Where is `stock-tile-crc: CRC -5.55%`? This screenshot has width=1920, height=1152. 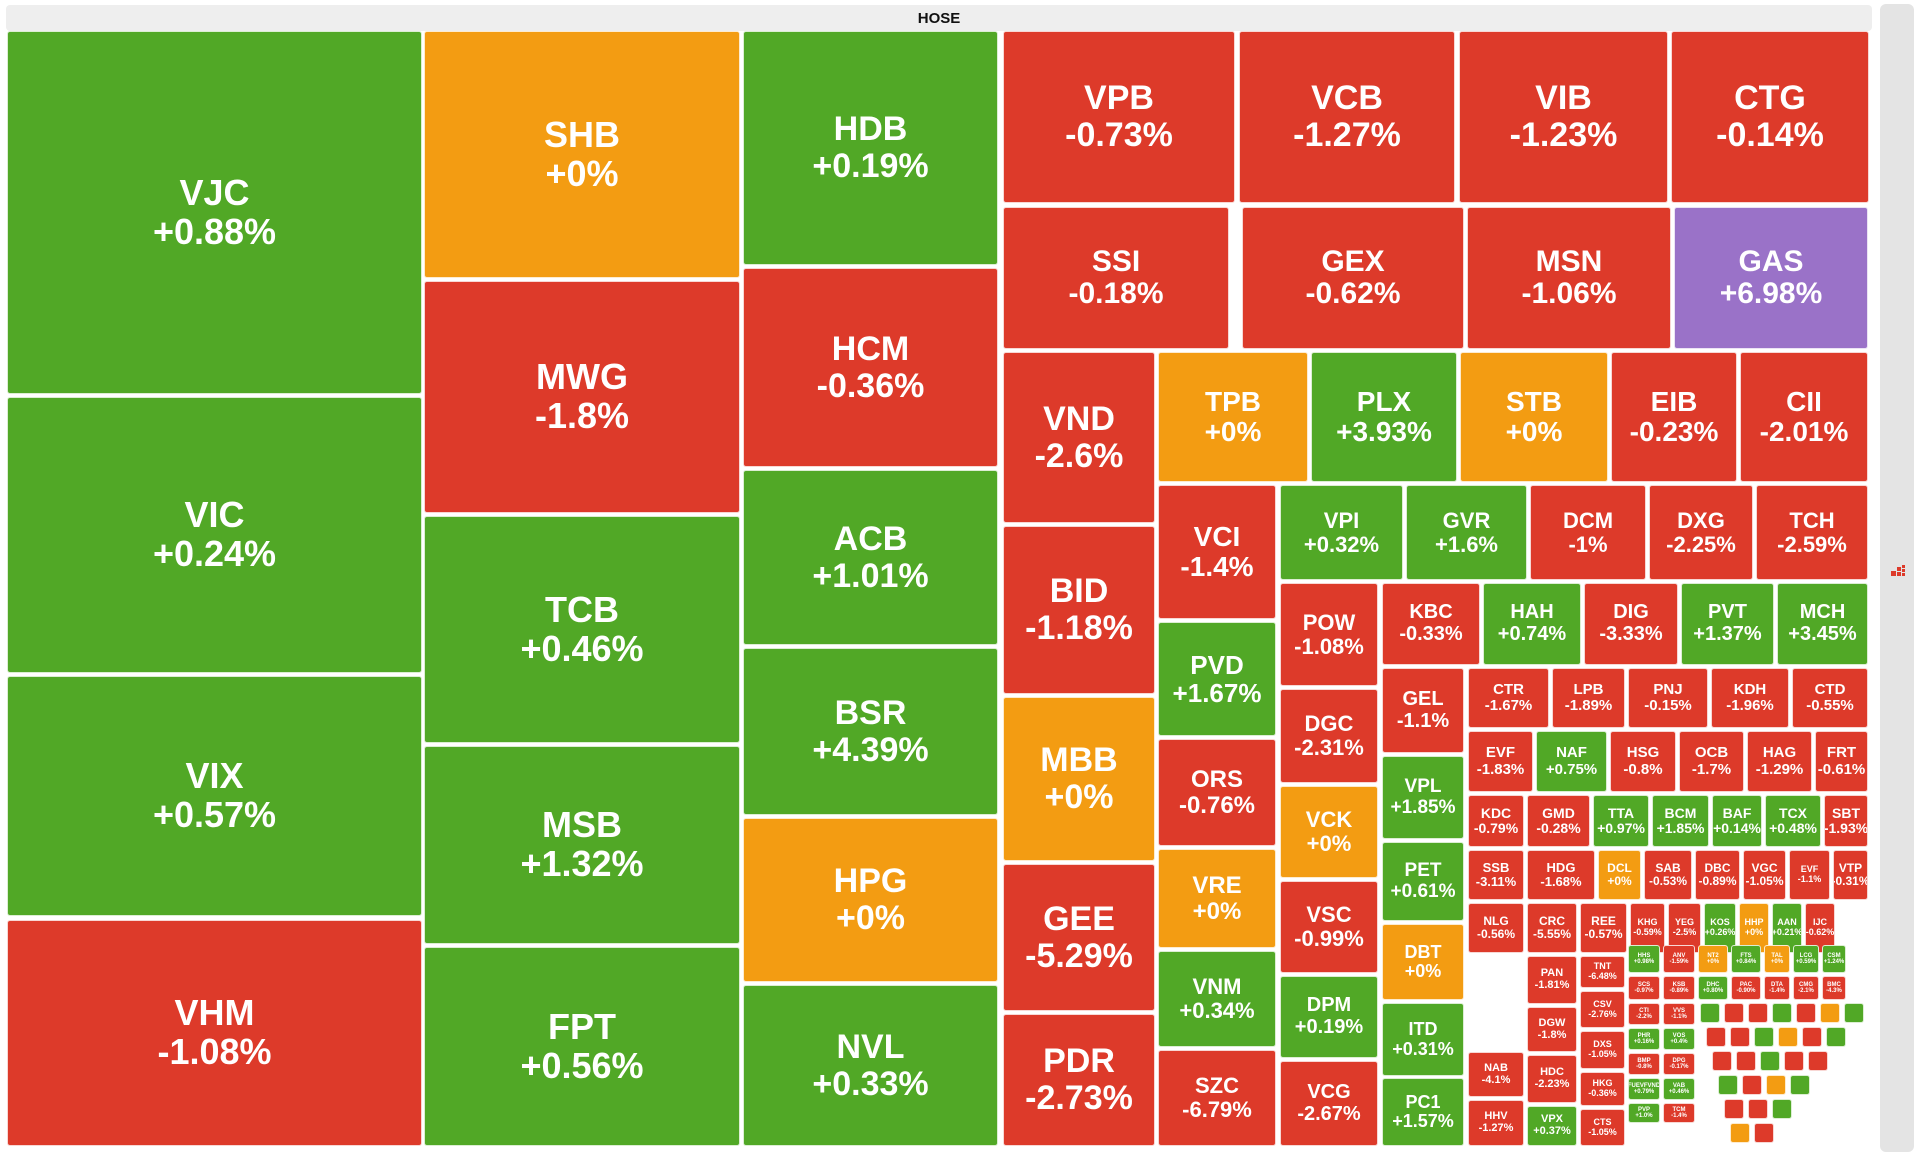 stock-tile-crc: CRC -5.55% is located at coordinates (1552, 928).